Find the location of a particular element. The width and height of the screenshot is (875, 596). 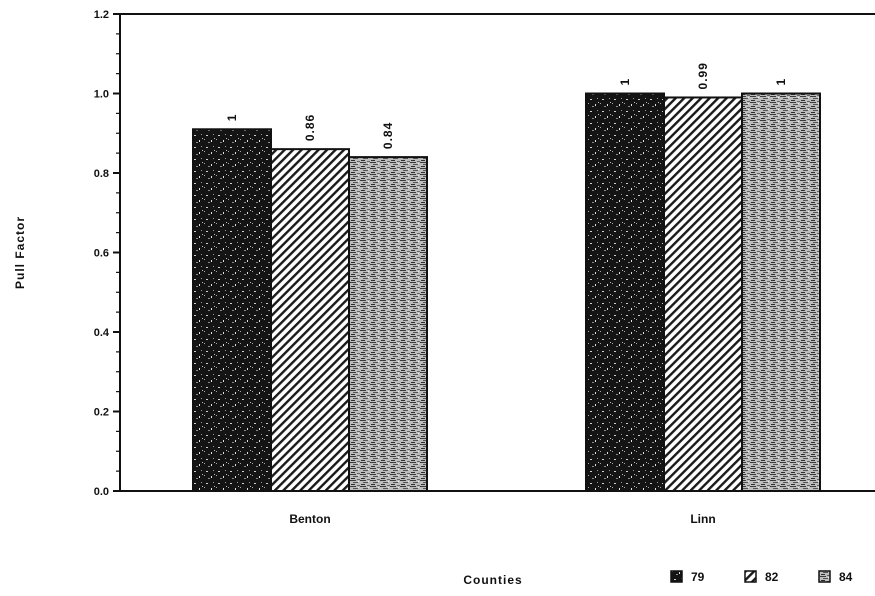

legend-label-79: 79 is located at coordinates (698, 577).